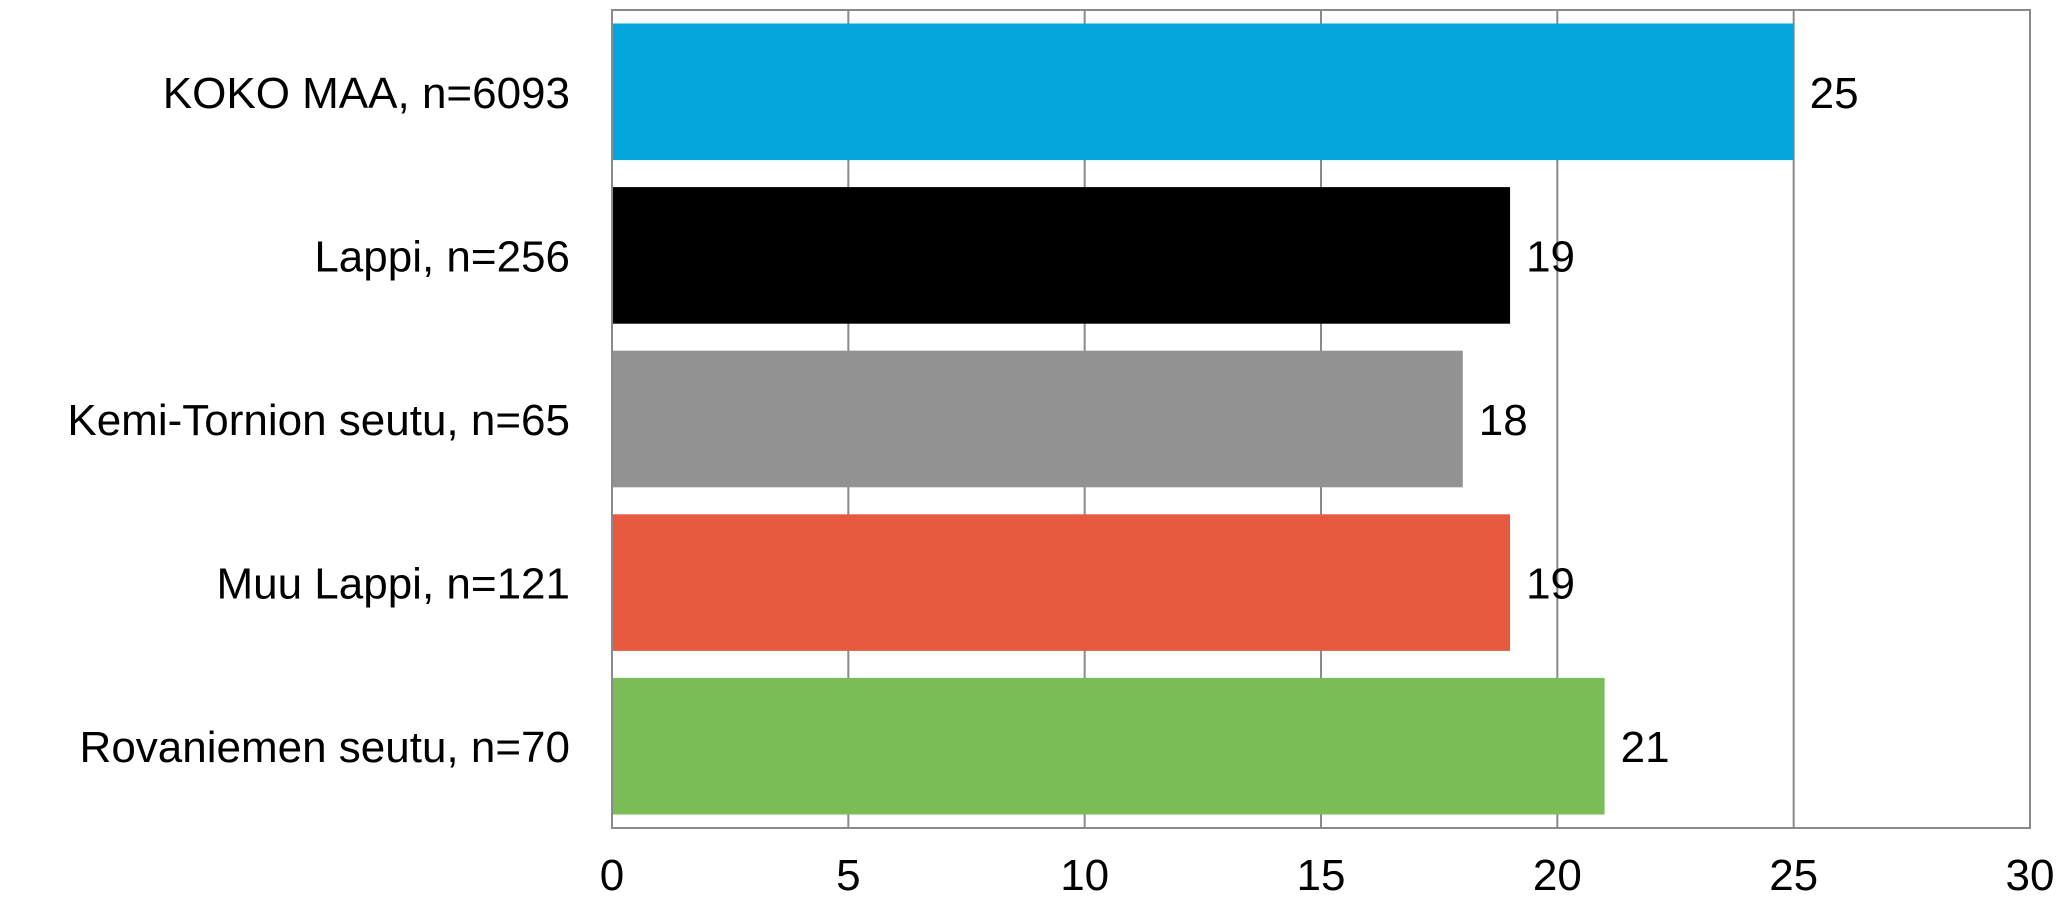 This screenshot has height=905, width=2060. Describe the element at coordinates (1503, 420) in the screenshot. I see `bar-value-label: 18` at that location.